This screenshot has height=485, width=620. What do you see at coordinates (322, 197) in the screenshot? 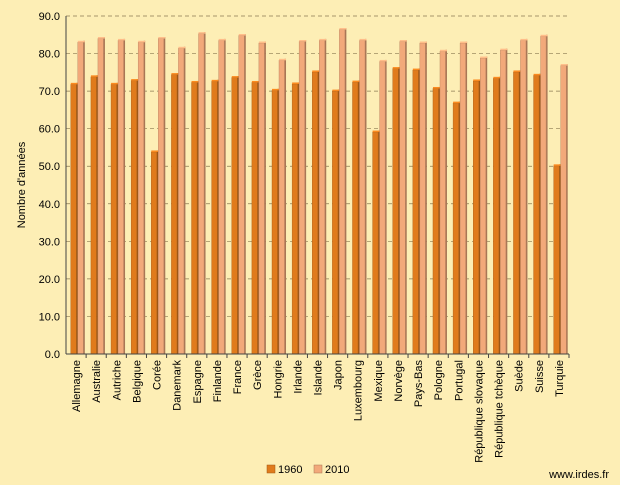
I see `bar-2010-Islande` at bounding box center [322, 197].